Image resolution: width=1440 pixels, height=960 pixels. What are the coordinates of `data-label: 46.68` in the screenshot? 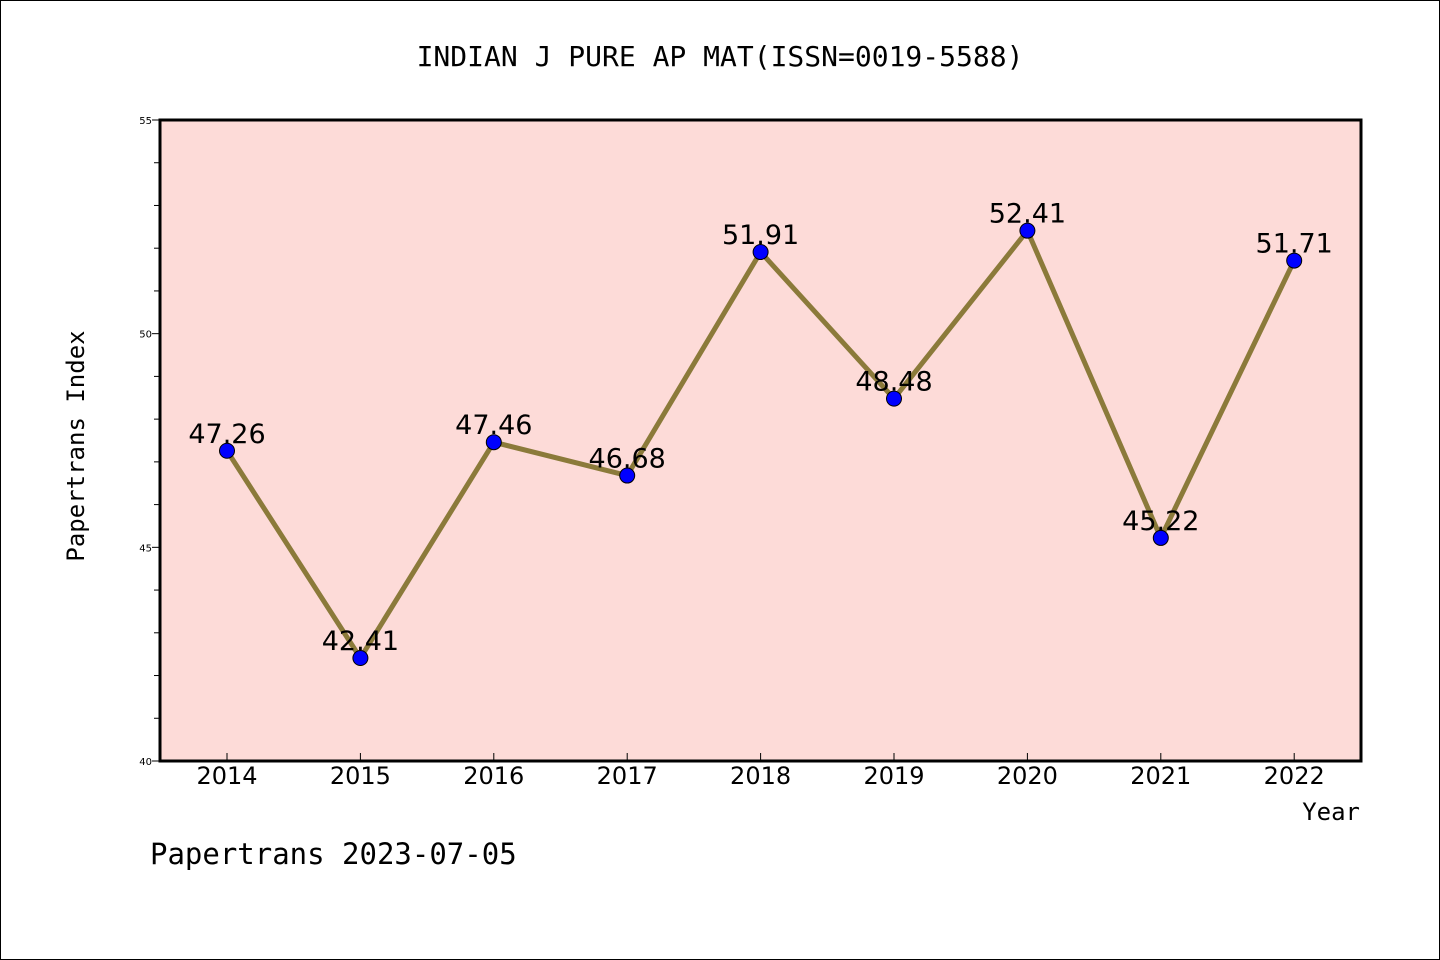 It's located at (627, 459).